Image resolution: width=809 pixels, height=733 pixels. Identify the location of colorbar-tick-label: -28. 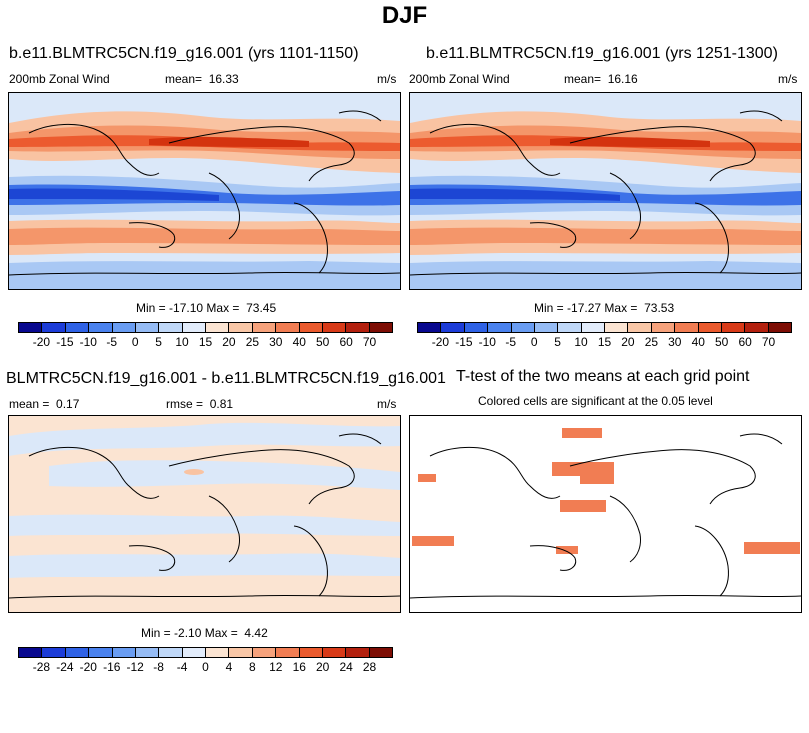
(41, 667).